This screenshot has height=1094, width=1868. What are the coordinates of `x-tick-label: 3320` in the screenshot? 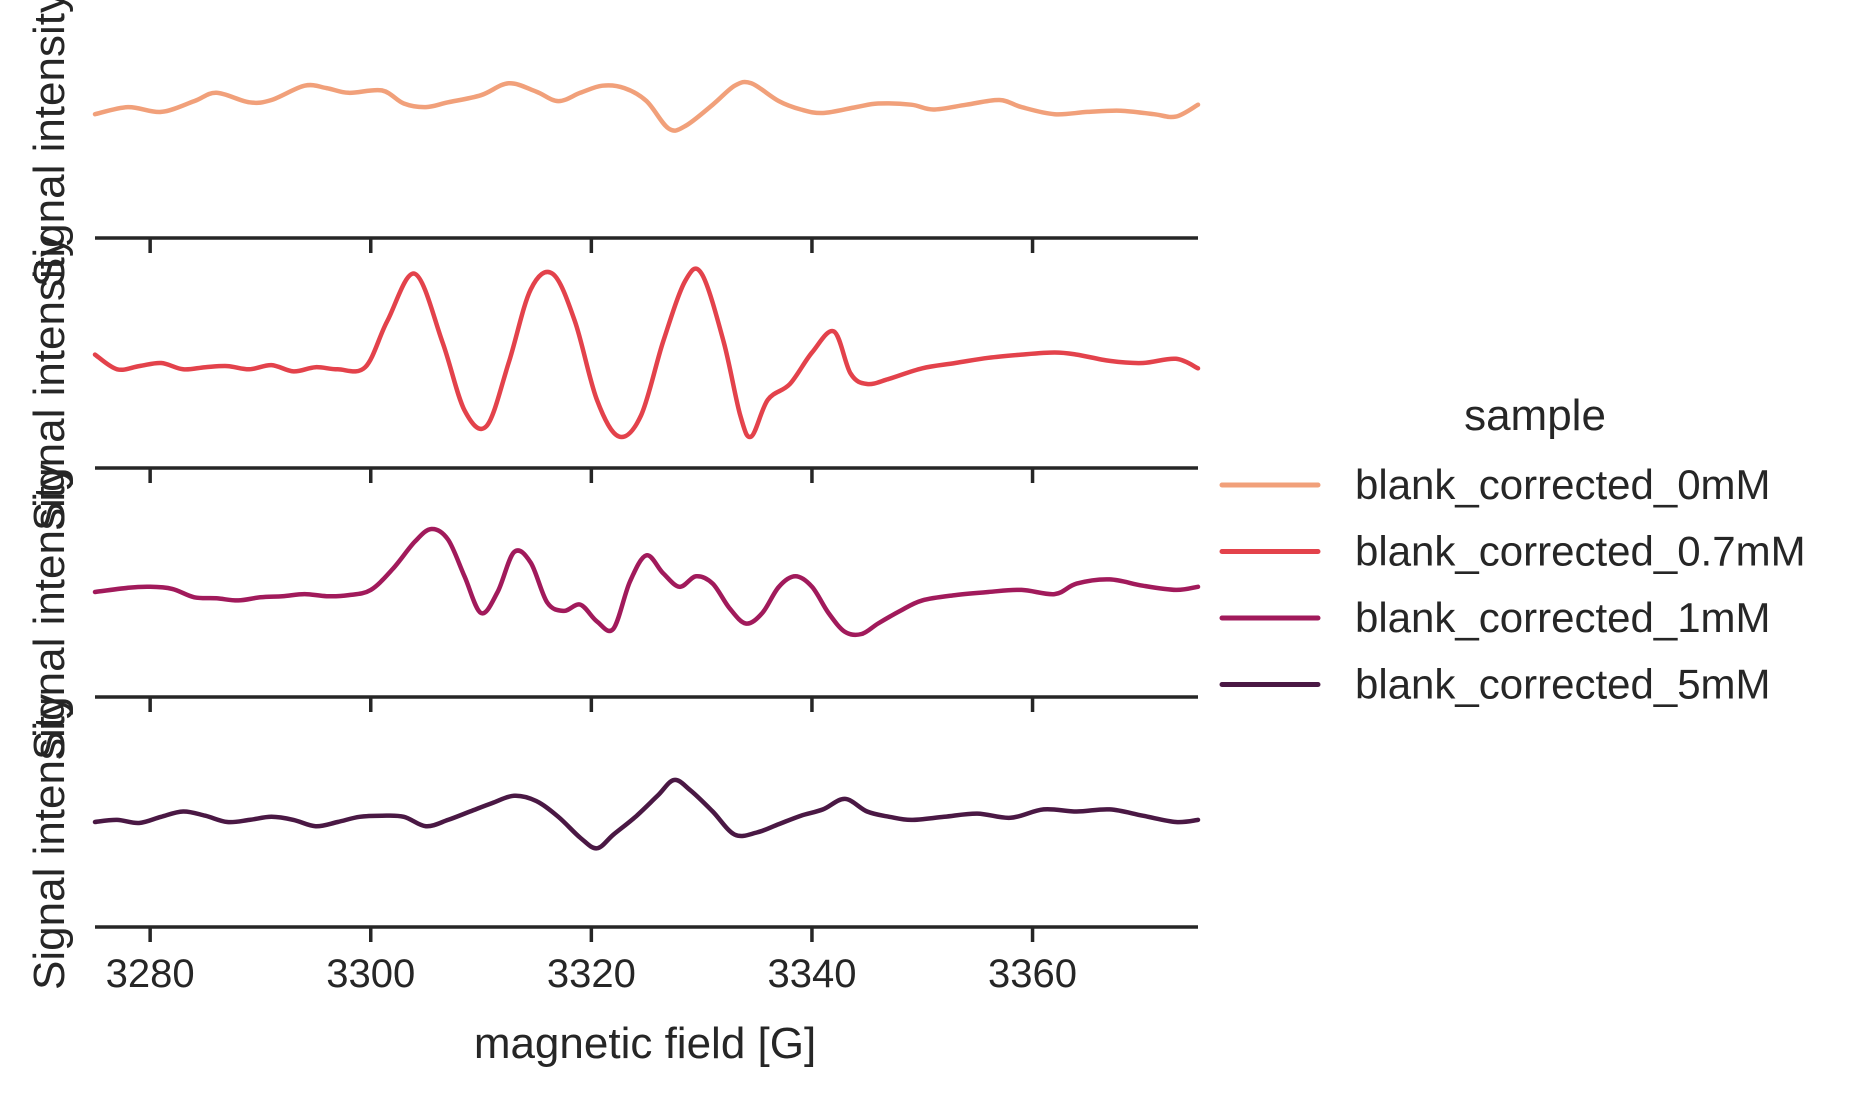 It's located at (591, 974).